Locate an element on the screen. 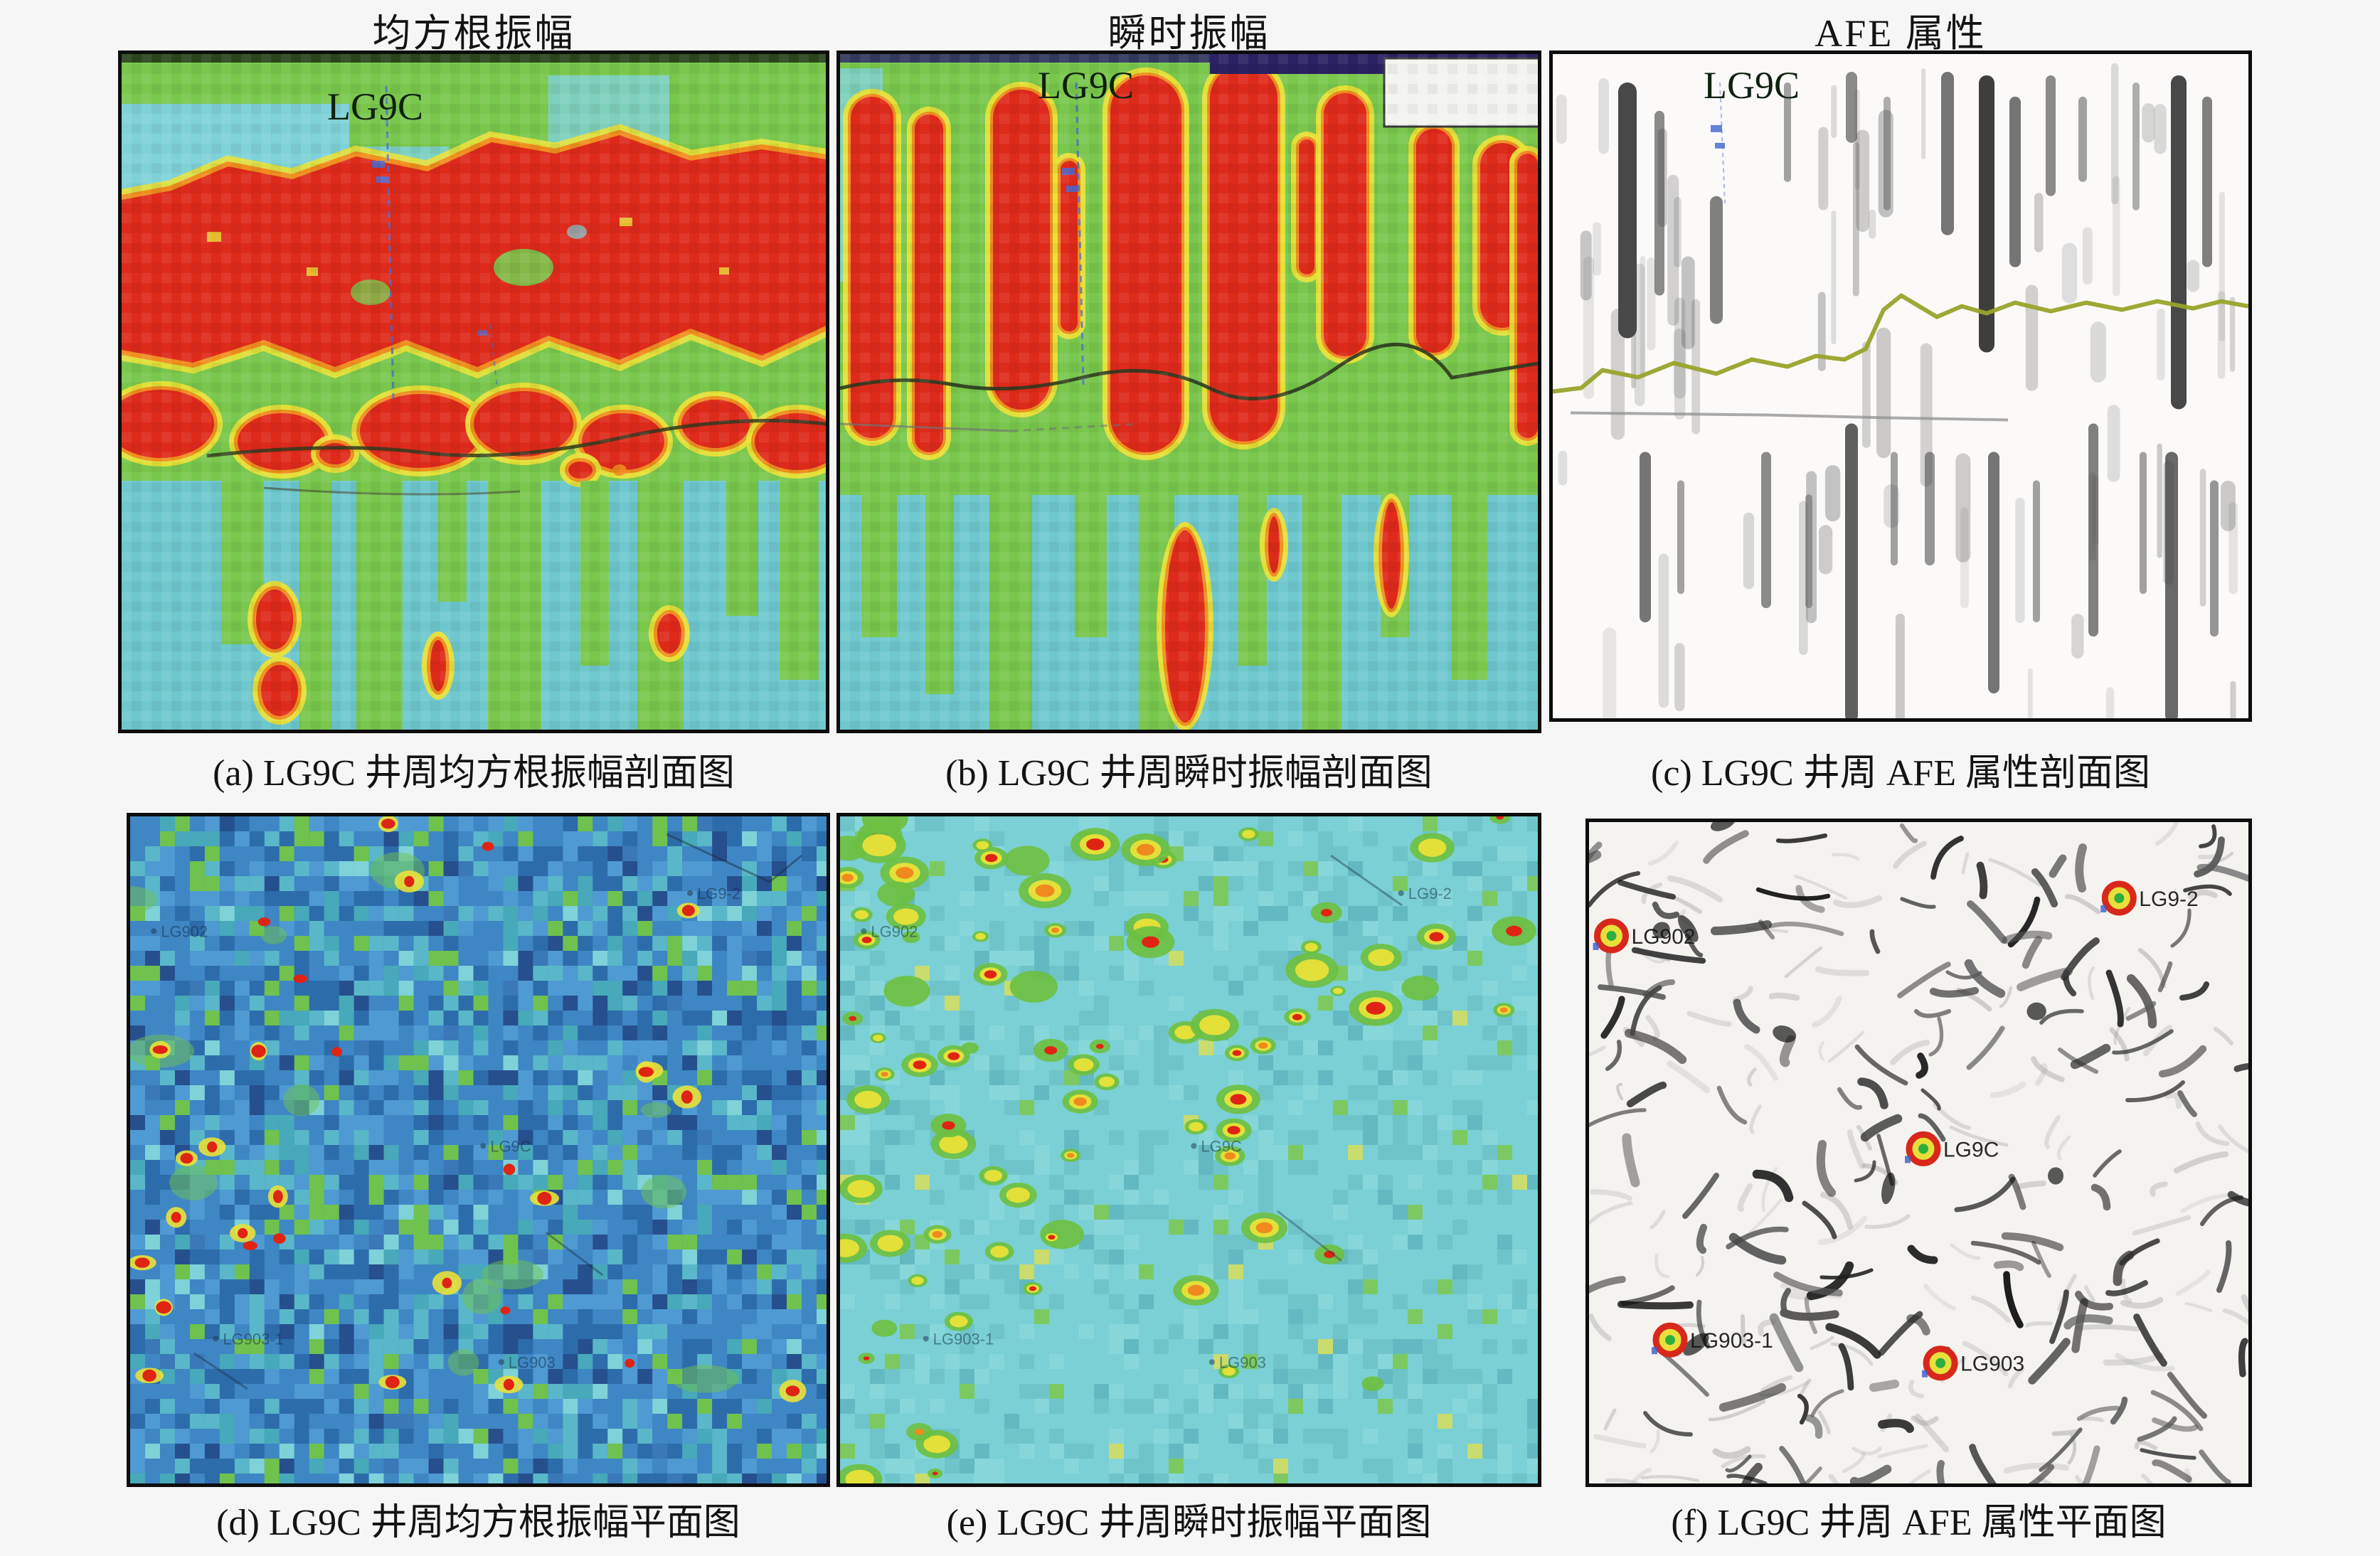  well-dot is located at coordinates (864, 931).